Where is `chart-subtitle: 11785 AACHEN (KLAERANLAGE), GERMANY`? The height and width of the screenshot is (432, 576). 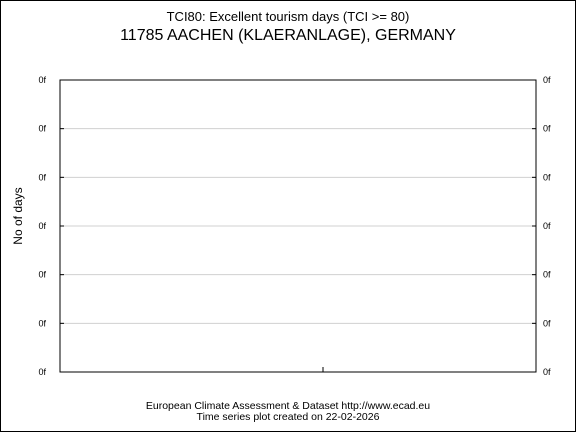 chart-subtitle: 11785 AACHEN (KLAERANLAGE), GERMANY is located at coordinates (288, 35).